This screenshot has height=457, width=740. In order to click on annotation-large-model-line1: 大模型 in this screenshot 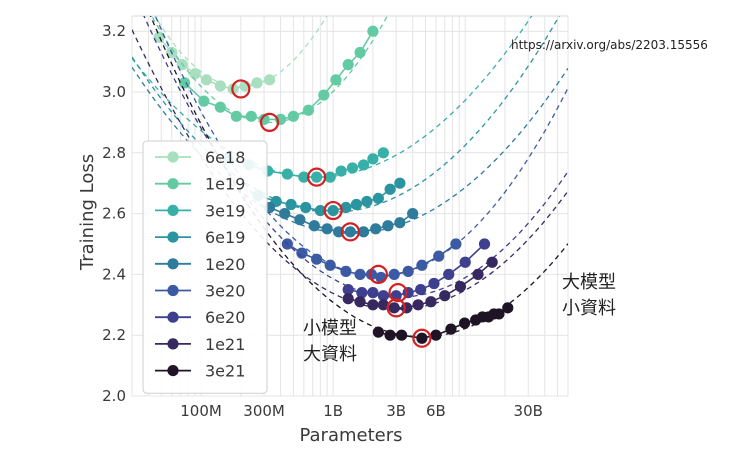, I will do `click(589, 282)`.